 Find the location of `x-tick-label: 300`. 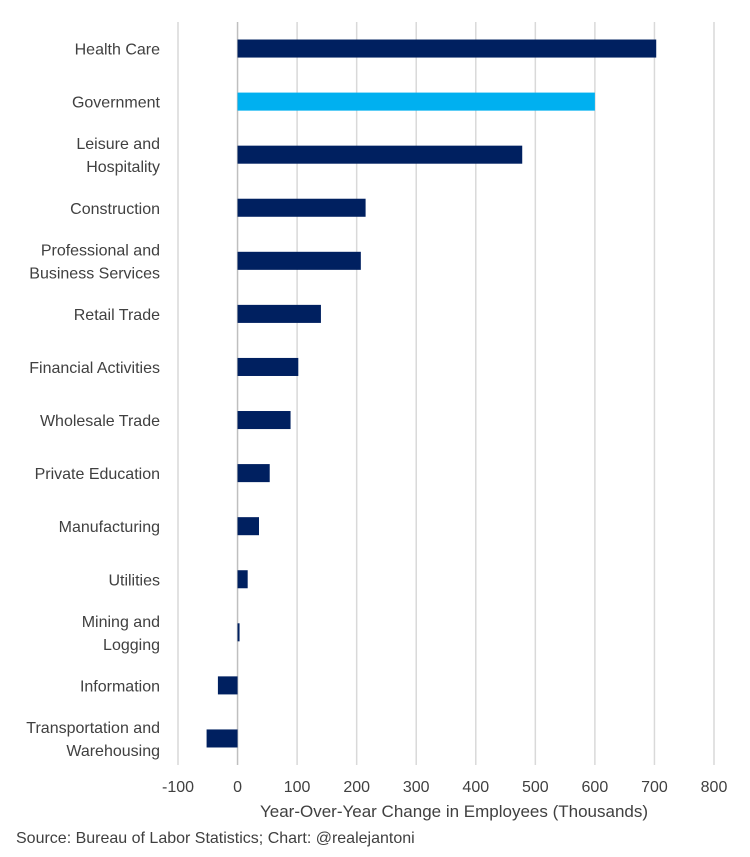

x-tick-label: 300 is located at coordinates (416, 787).